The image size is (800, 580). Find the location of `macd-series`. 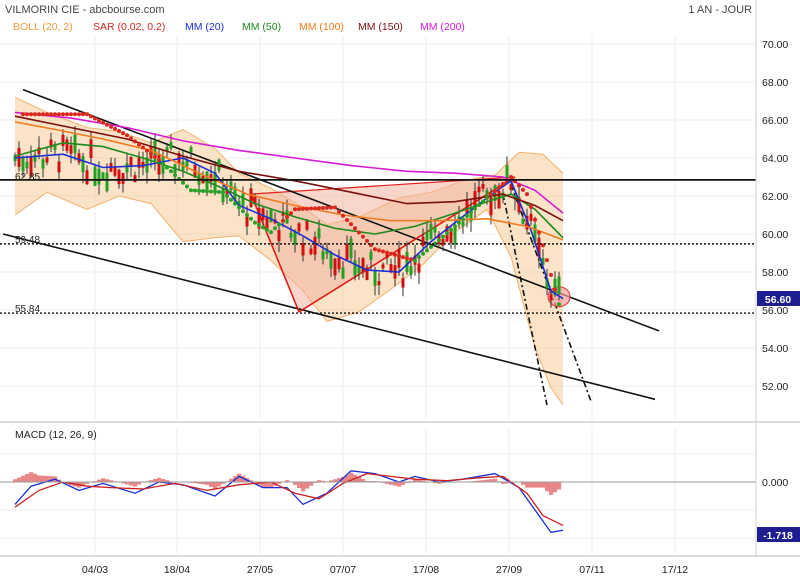

macd-series is located at coordinates (378, 502).